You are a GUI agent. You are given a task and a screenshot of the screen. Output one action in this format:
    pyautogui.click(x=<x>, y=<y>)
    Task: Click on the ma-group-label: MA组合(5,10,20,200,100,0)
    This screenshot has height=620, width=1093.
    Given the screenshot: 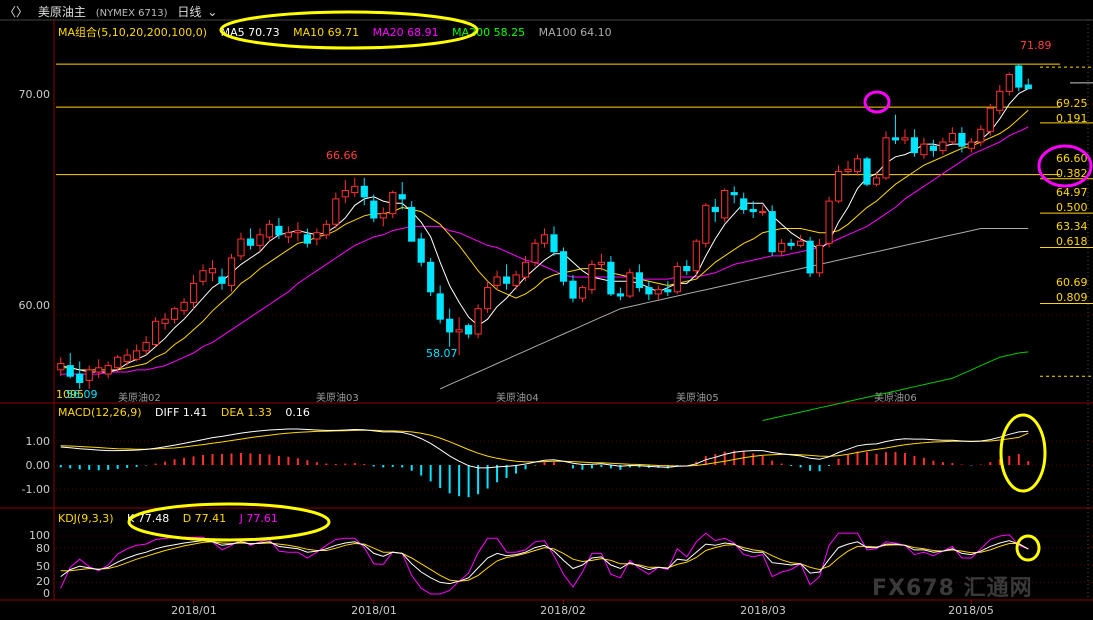 What is the action you would take?
    pyautogui.click(x=133, y=32)
    